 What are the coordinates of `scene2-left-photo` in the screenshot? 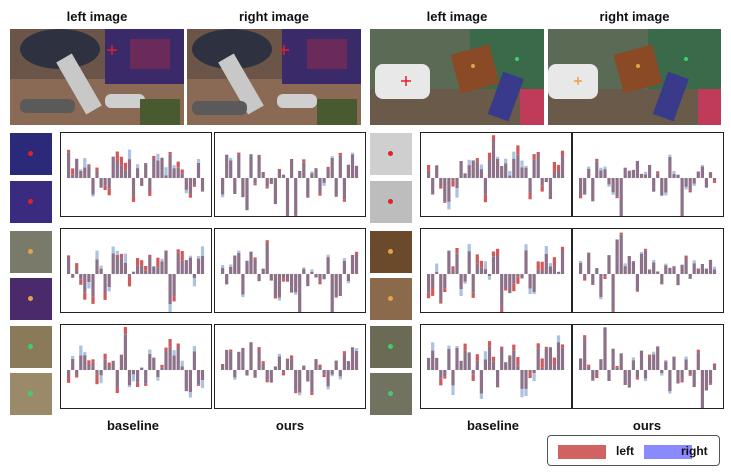 It's located at (457, 77).